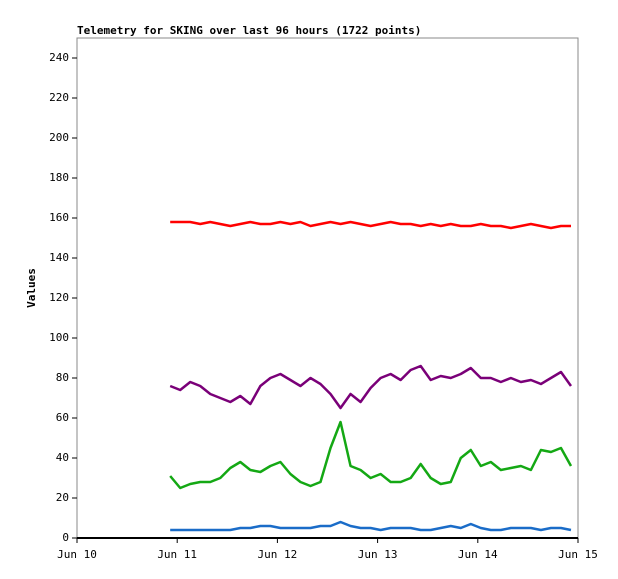 The height and width of the screenshot is (579, 618). I want to click on x-tick-label: Jun 14, so click(478, 554).